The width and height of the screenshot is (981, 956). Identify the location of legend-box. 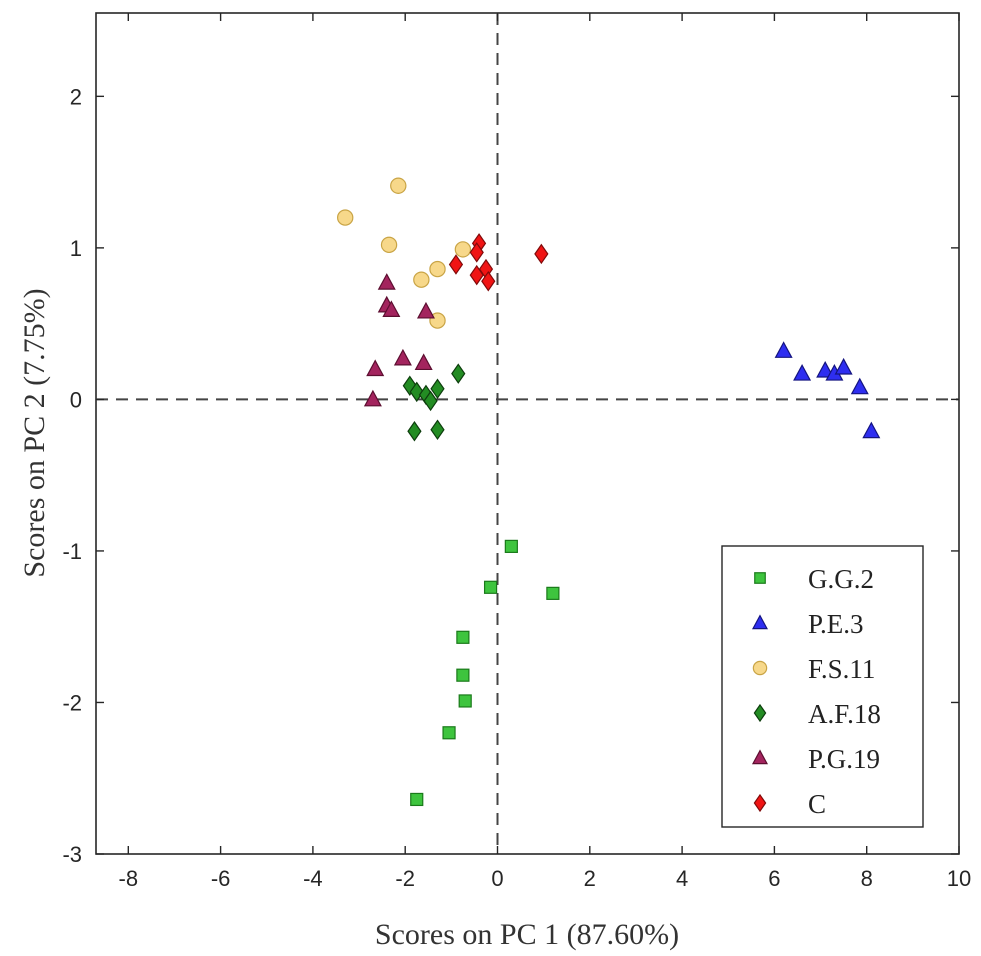
(822, 686).